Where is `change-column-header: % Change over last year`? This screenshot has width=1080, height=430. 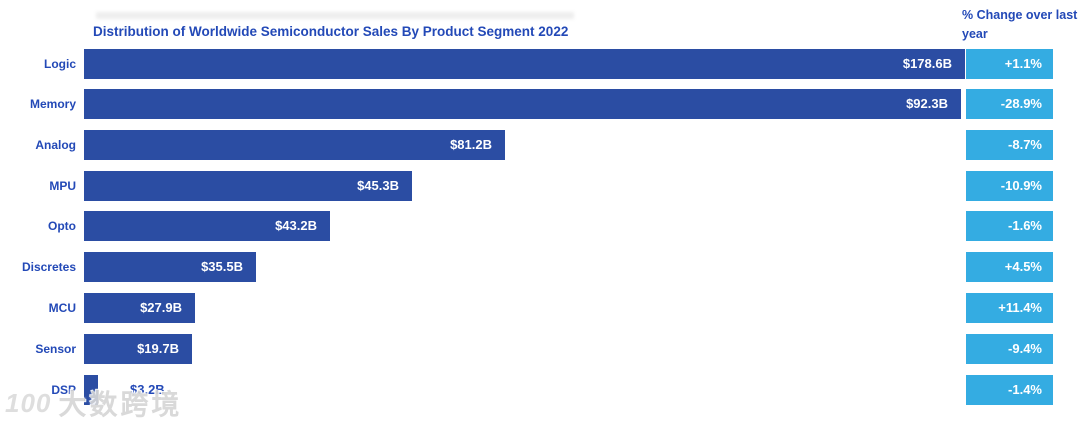
change-column-header: % Change over last year is located at coordinates (1020, 25).